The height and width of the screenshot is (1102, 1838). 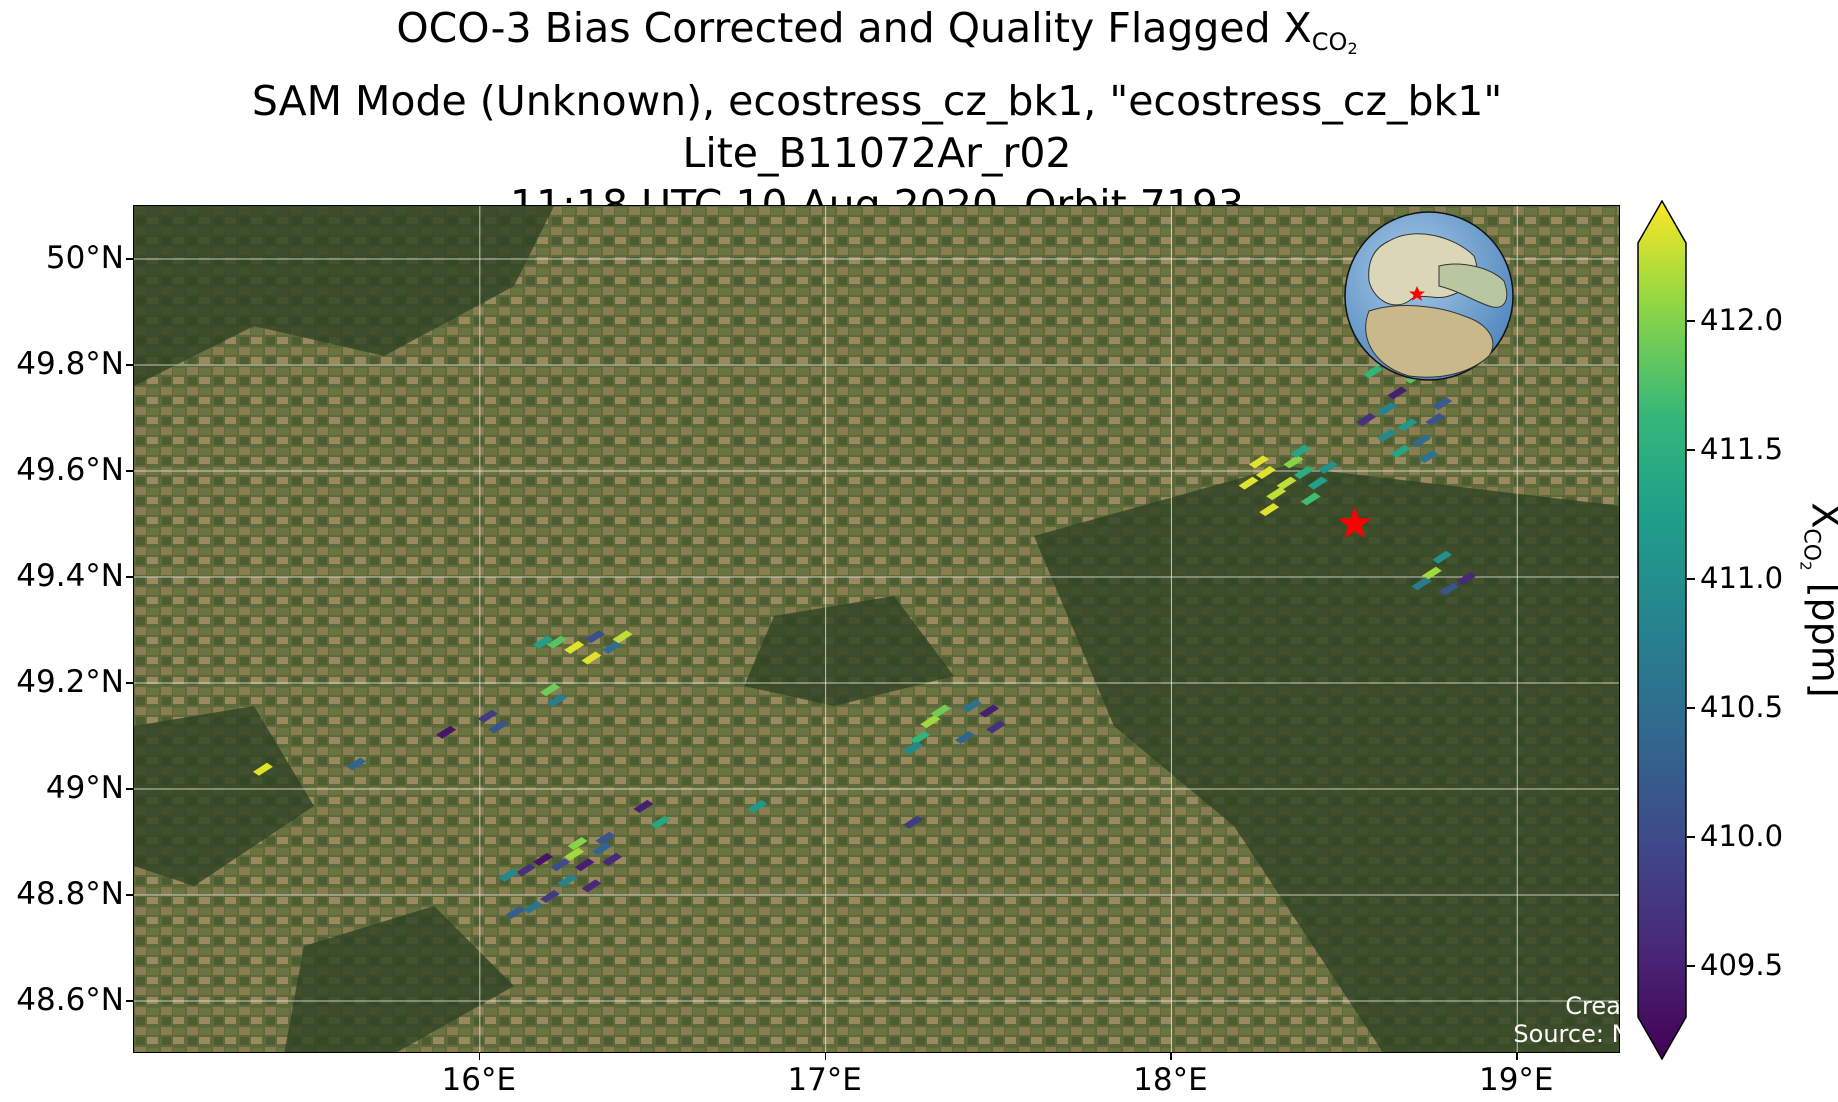 What do you see at coordinates (70, 364) in the screenshot?
I see `latitude-label: 49.8°N` at bounding box center [70, 364].